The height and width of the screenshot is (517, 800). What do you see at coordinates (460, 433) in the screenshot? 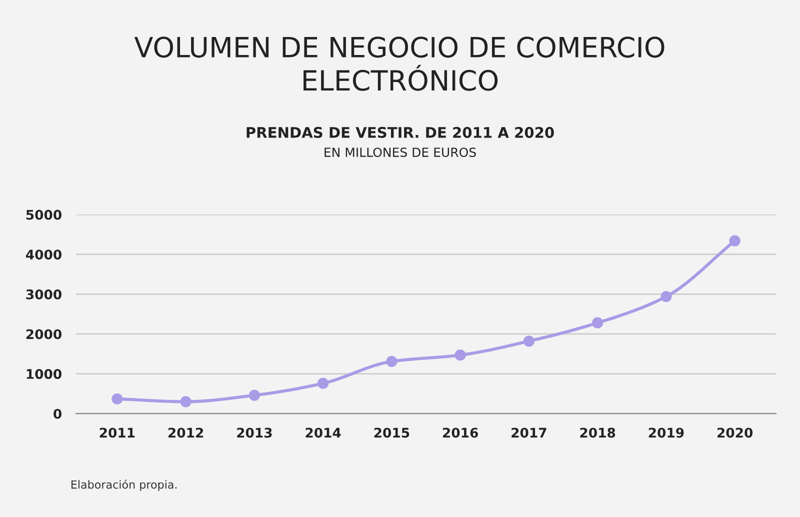
I see `x-tick-label: 2016` at bounding box center [460, 433].